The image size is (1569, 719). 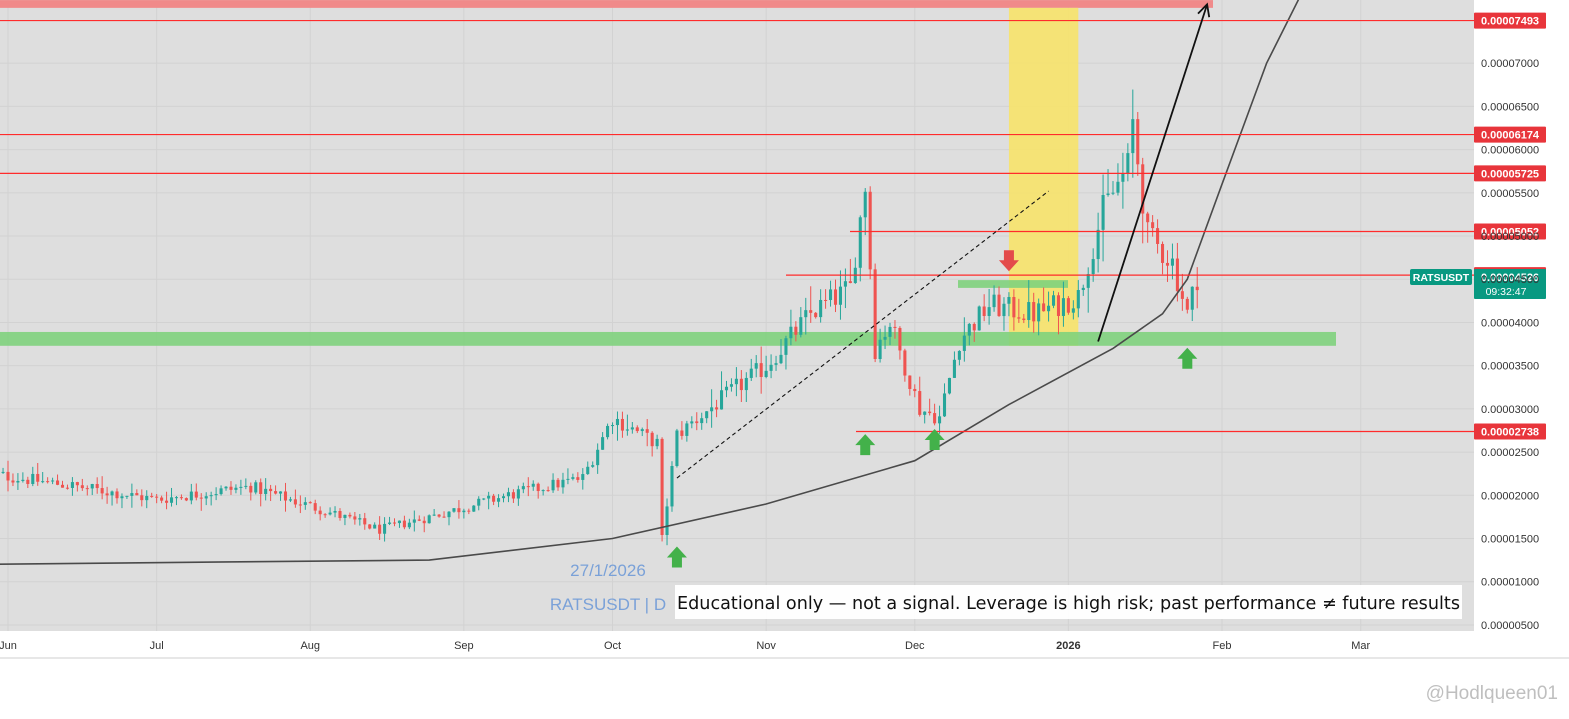 I want to click on y-tick-label: 0.00006500, so click(x=1510, y=107).